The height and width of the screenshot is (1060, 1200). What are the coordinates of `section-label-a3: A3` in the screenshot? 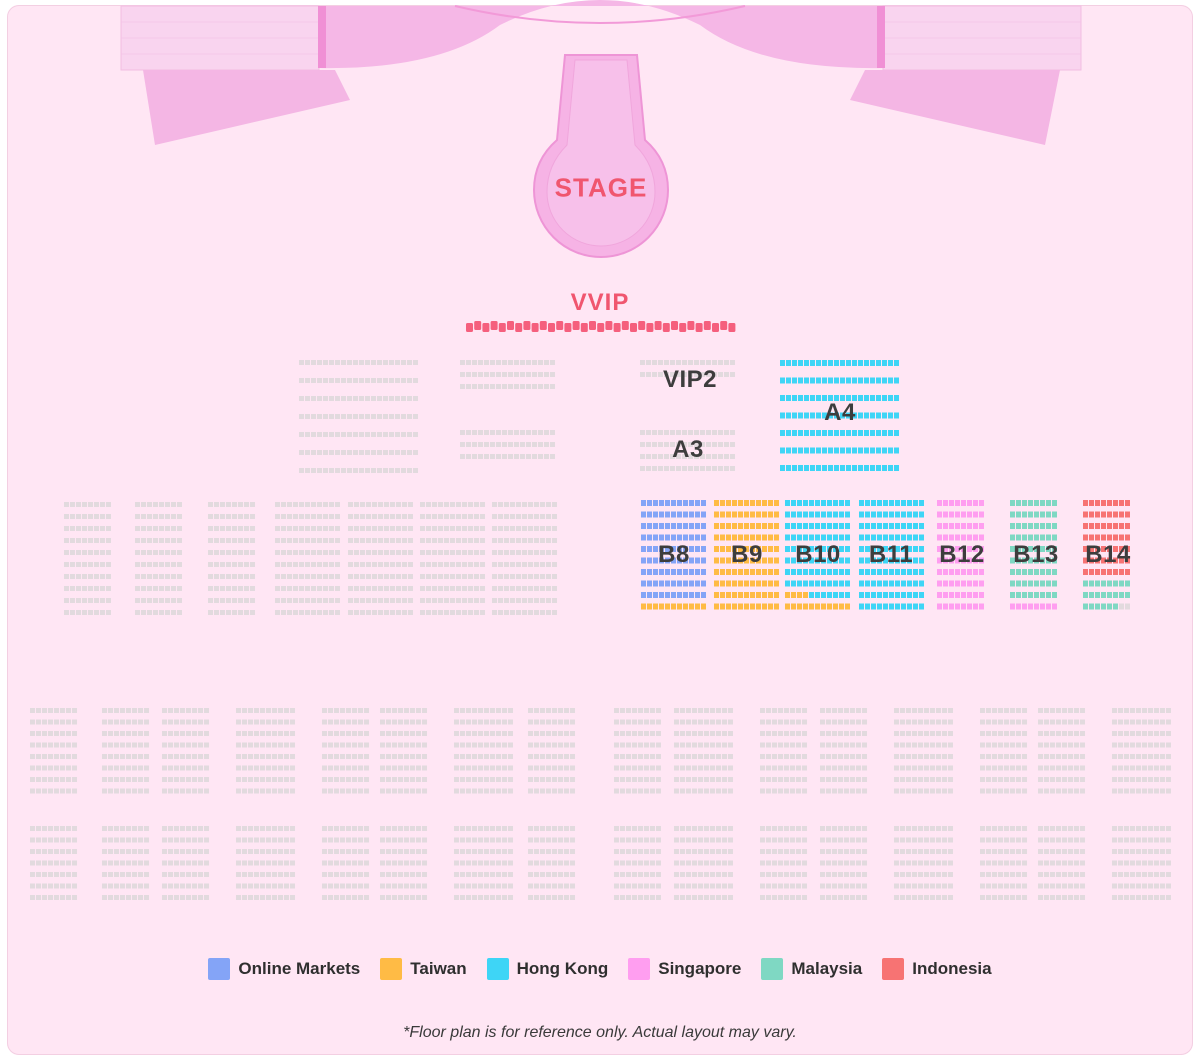 It's located at (688, 449).